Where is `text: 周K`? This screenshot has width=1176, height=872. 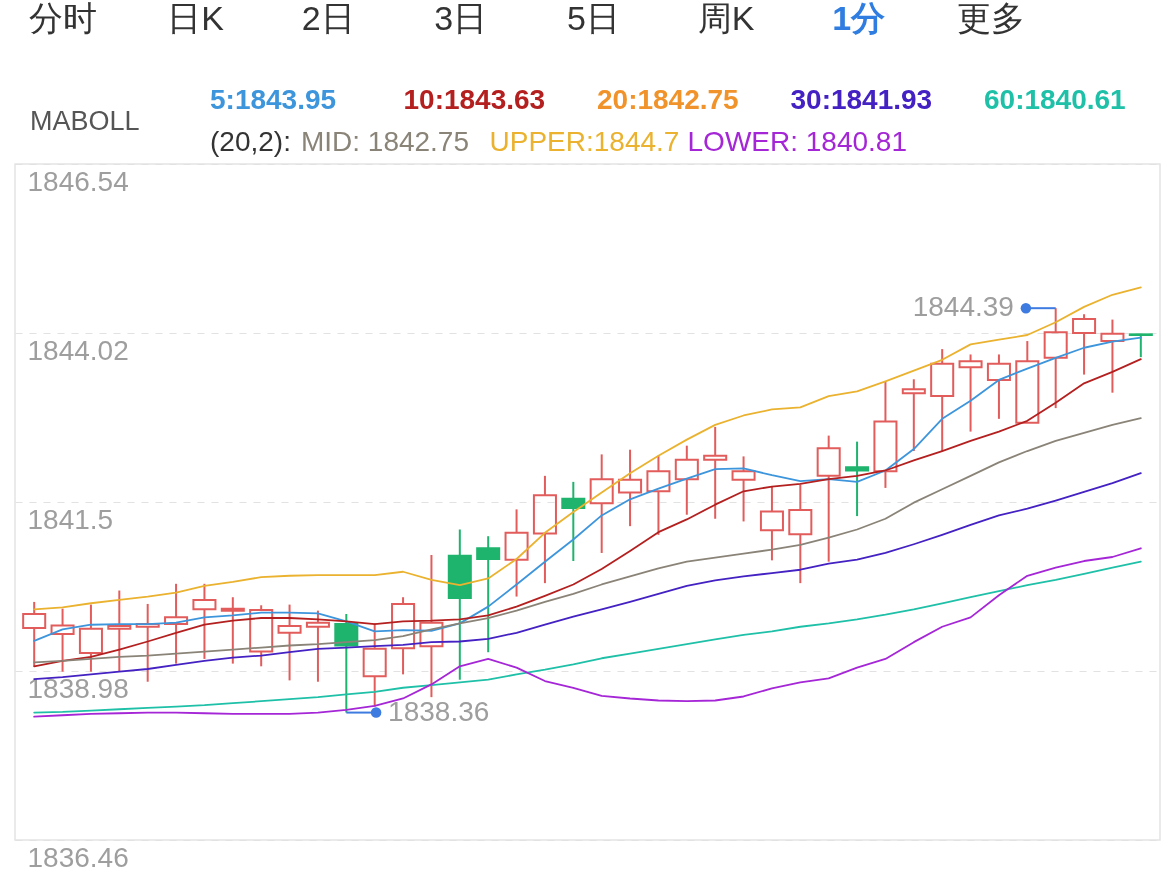 text: 周K is located at coordinates (726, 18).